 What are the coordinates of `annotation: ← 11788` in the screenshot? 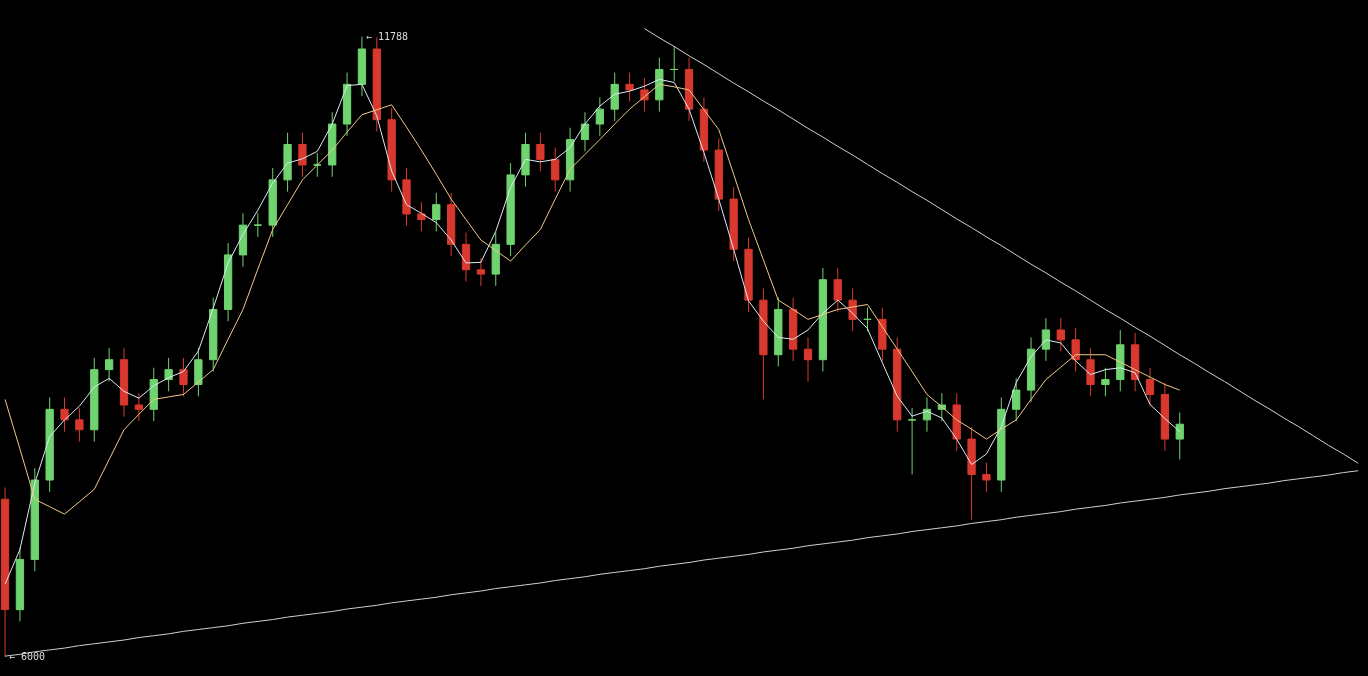 It's located at (387, 36).